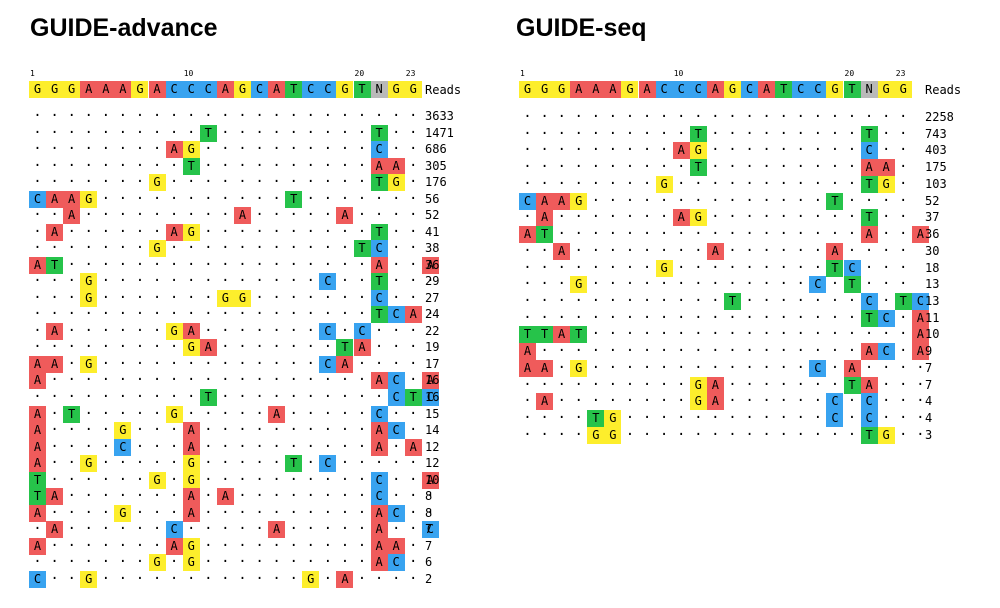 This screenshot has height=608, width=1000. What do you see at coordinates (328, 364) in the screenshot?
I see `mismatch-base: C` at bounding box center [328, 364].